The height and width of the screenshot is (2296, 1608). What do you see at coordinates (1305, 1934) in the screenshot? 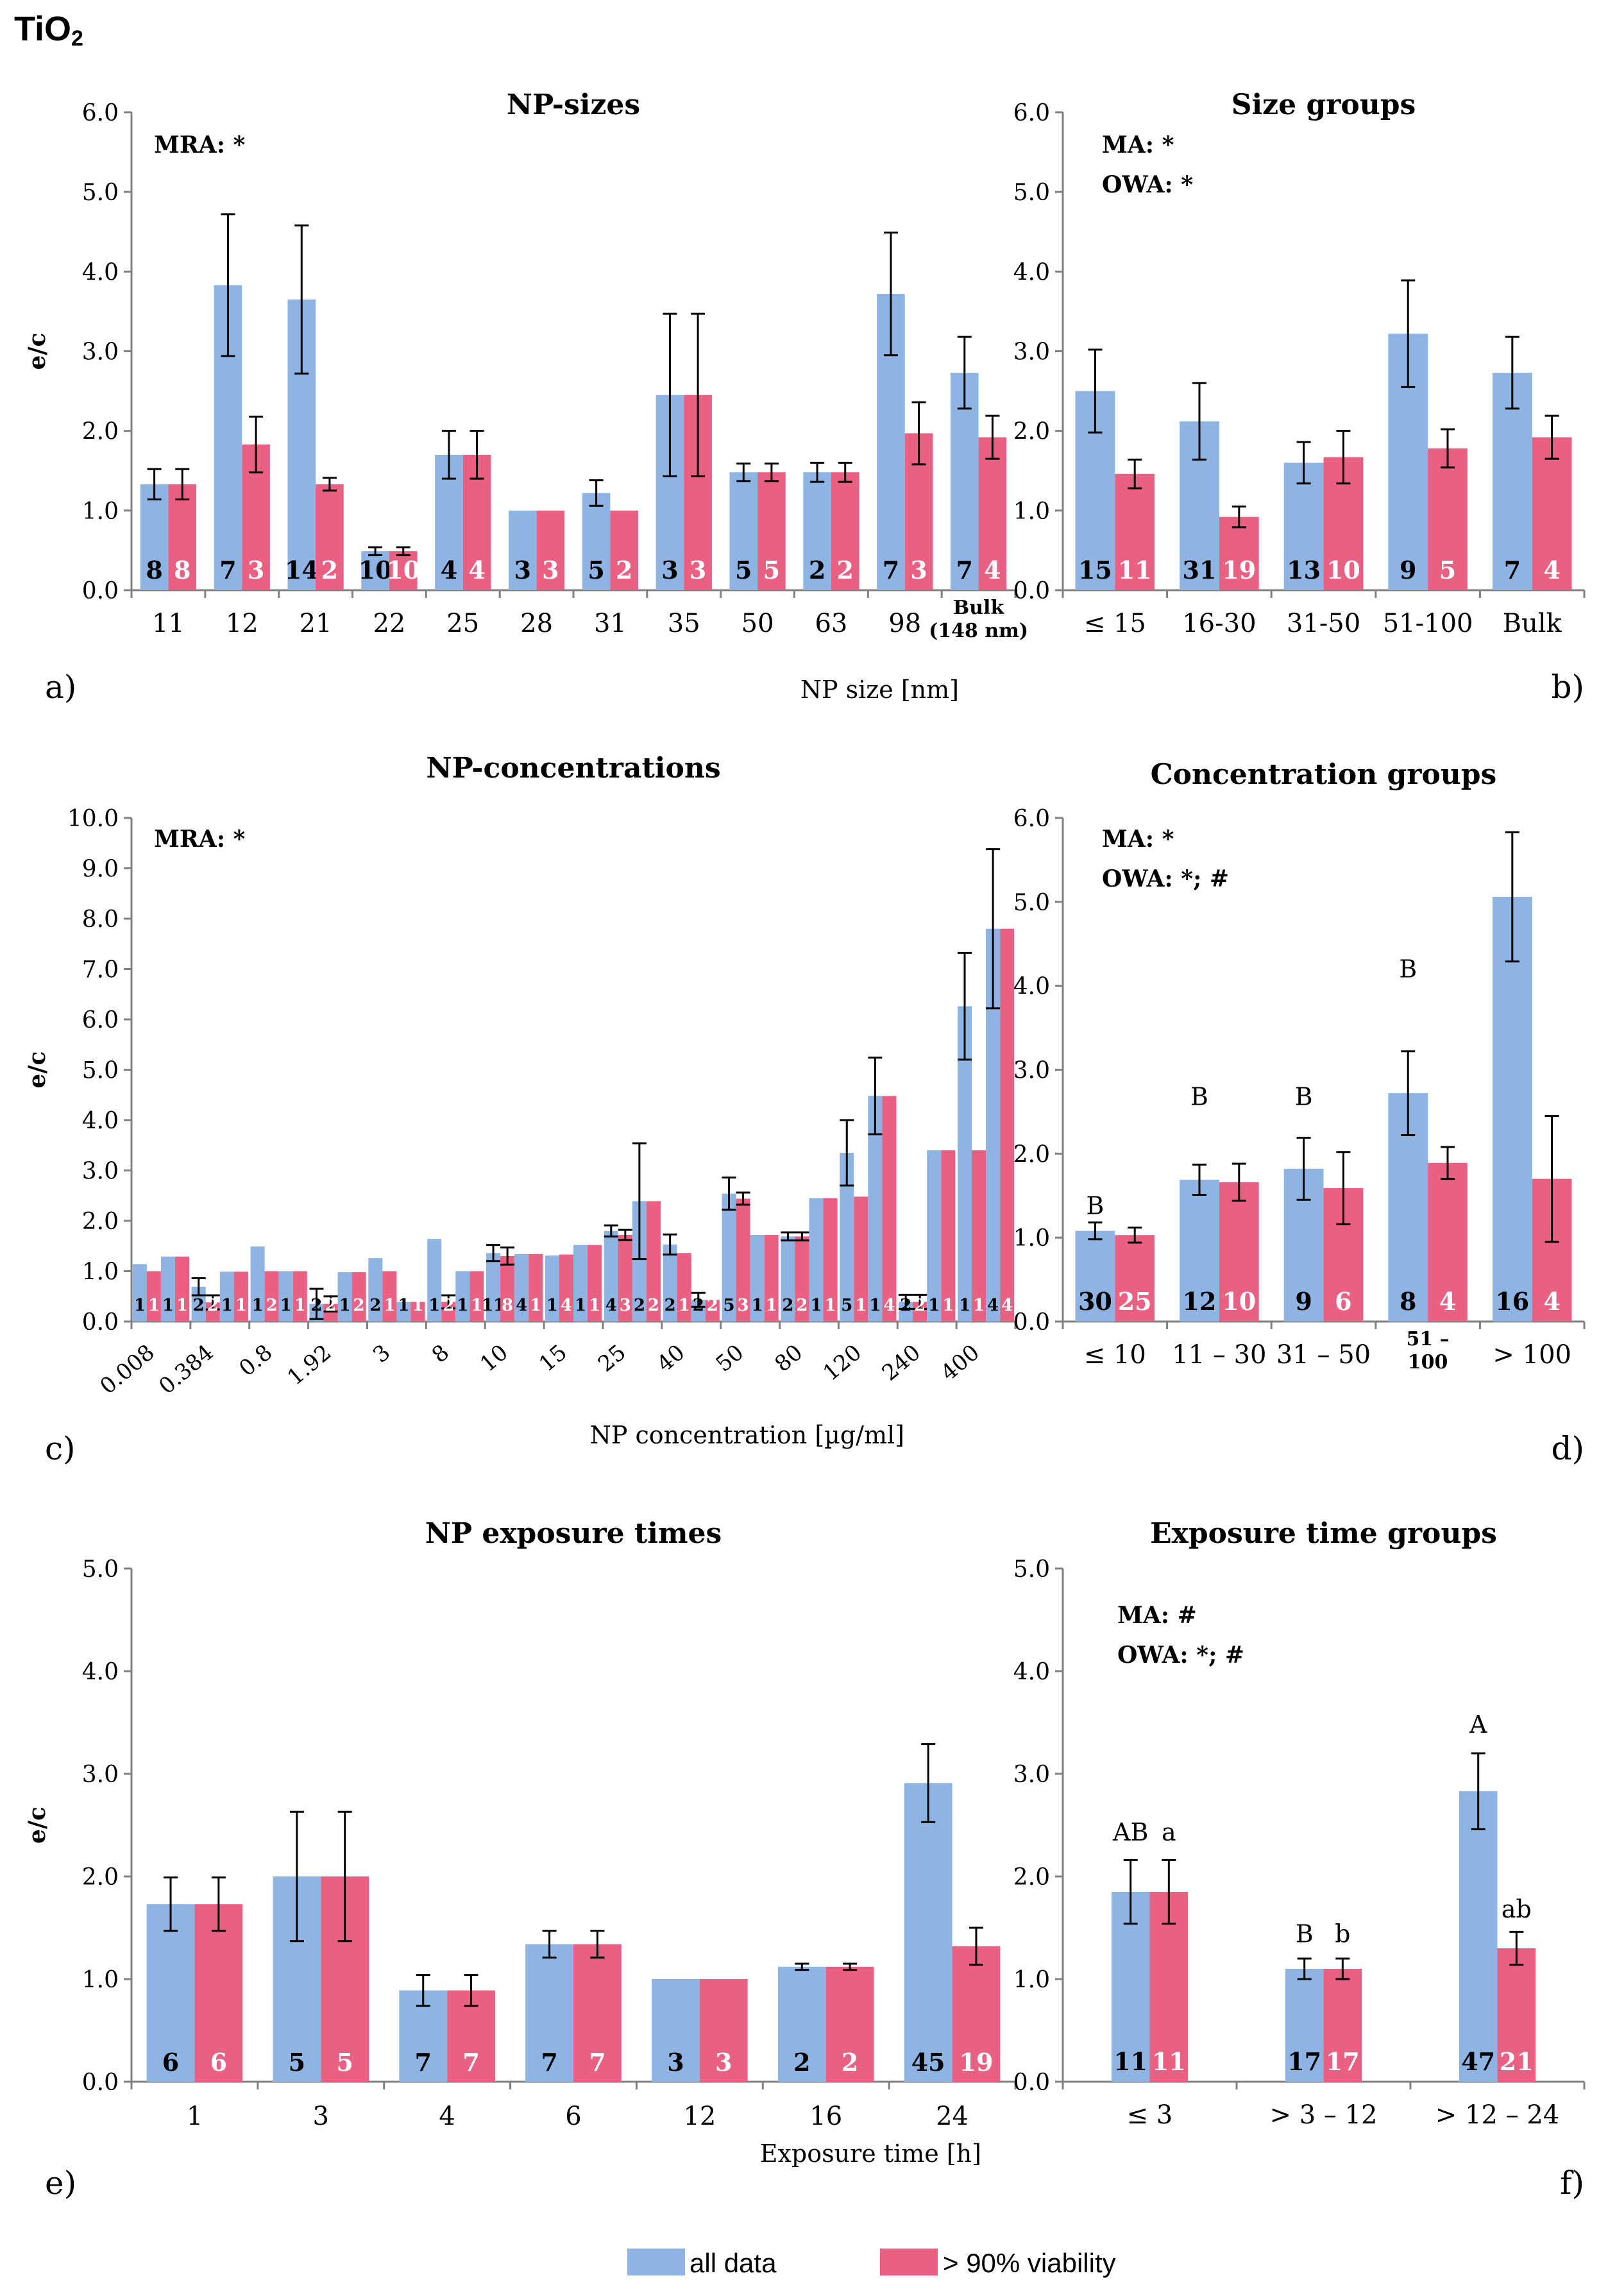
I see `significance-letter: B` at bounding box center [1305, 1934].